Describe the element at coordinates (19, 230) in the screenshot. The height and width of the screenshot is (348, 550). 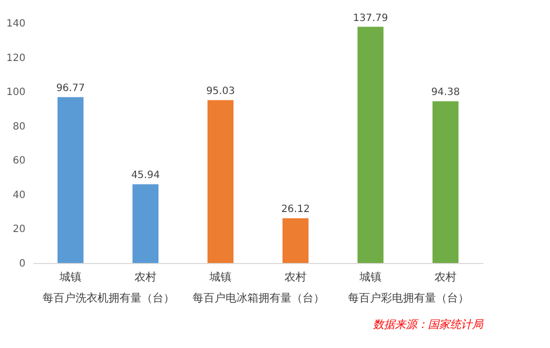
I see `y-tick-label: 20` at that location.